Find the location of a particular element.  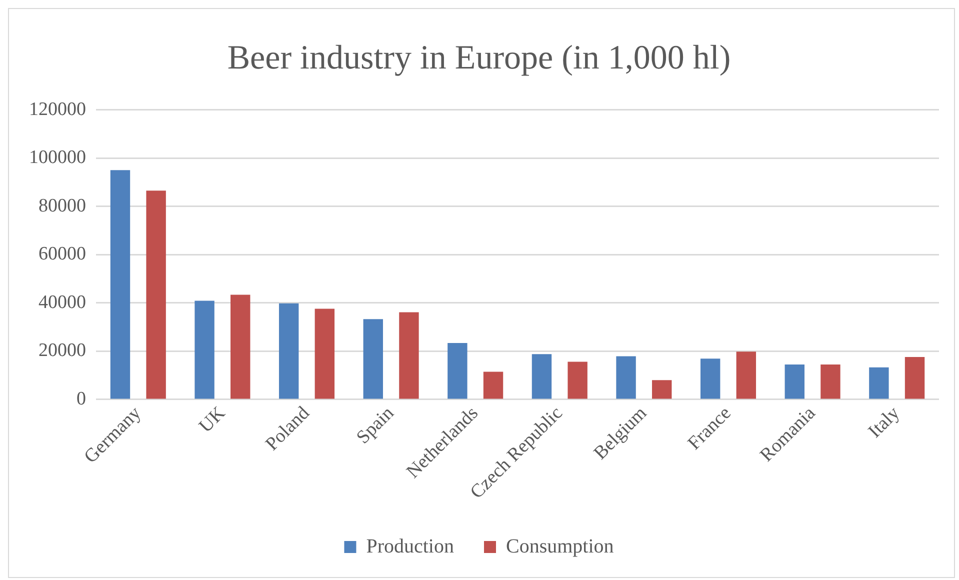

y-tick-label: 100000 is located at coordinates (57, 157).